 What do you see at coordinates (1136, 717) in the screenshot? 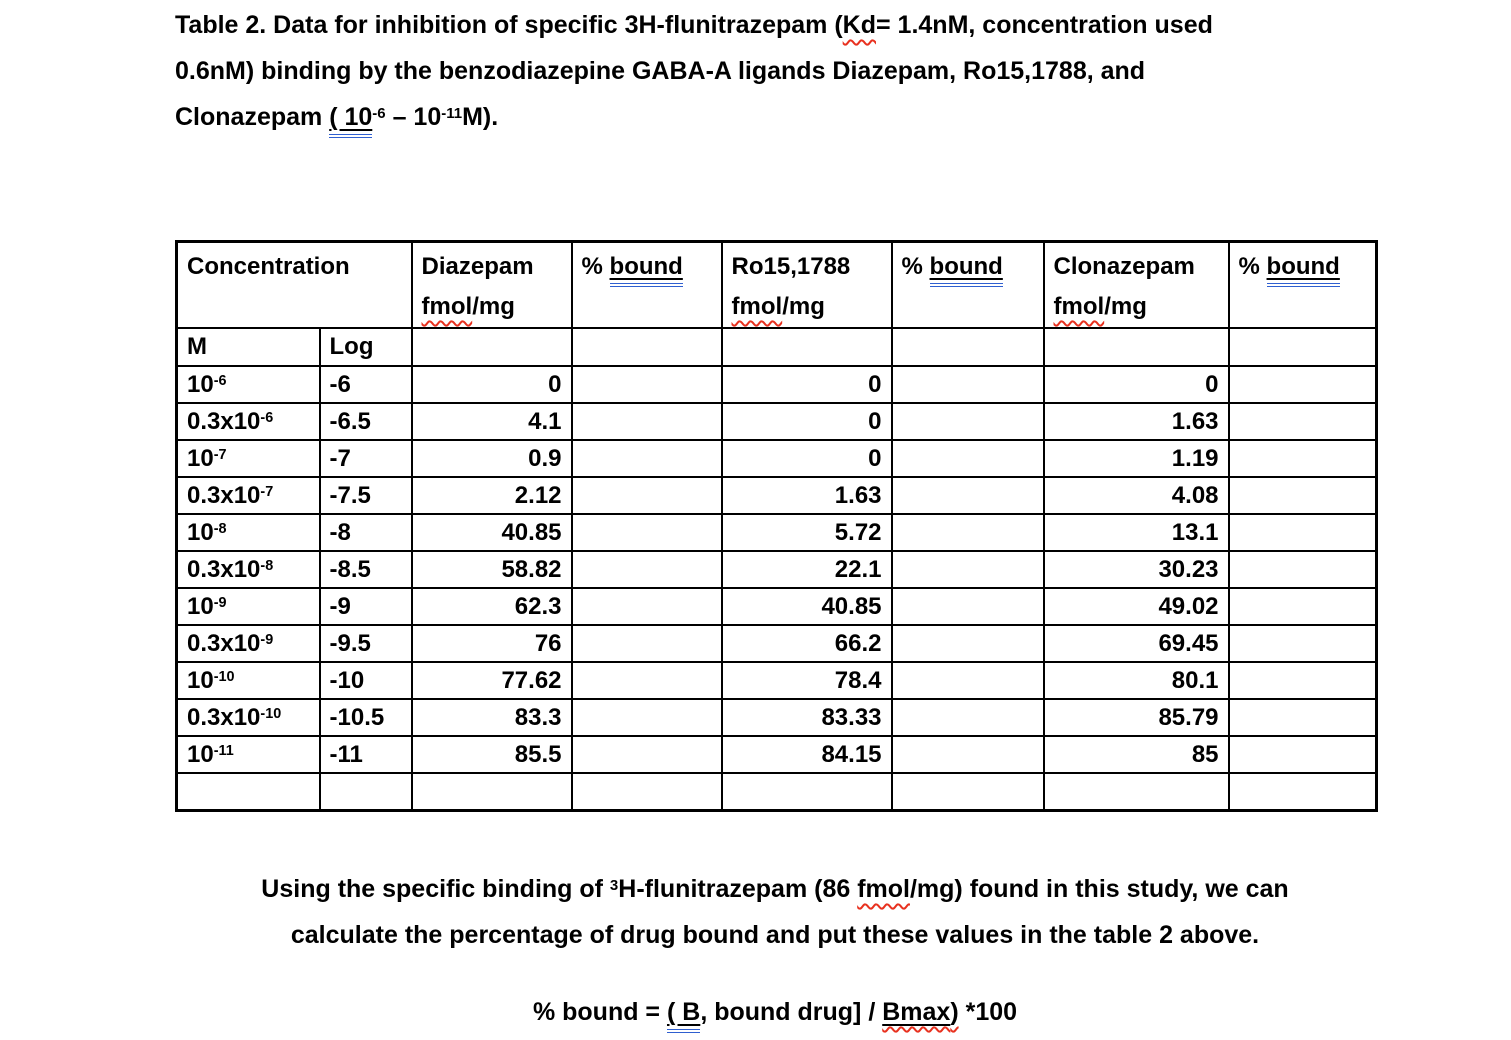
I see `cell-clonazepam-fmol: 85.79` at bounding box center [1136, 717].